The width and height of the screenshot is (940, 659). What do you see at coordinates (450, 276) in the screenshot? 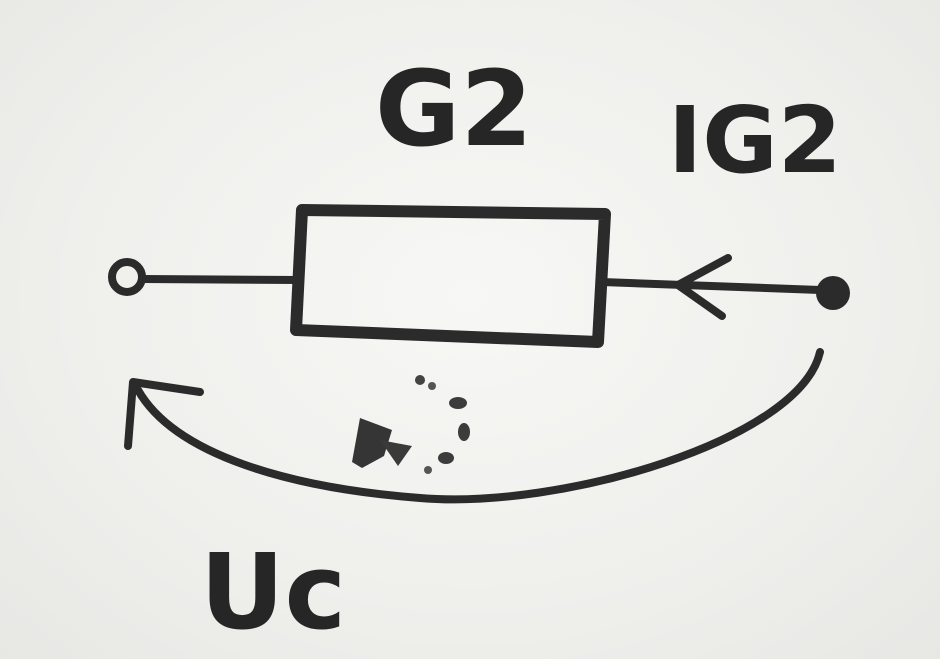
I see `resistor-box` at bounding box center [450, 276].